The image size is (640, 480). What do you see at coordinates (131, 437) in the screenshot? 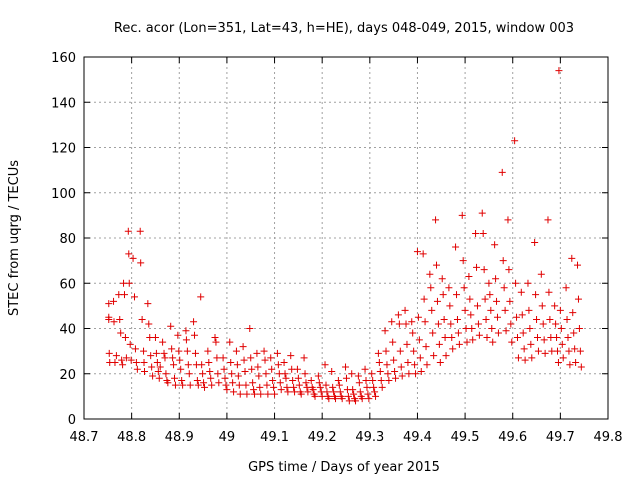
I see `x-tick-label: 48.8` at bounding box center [131, 437].